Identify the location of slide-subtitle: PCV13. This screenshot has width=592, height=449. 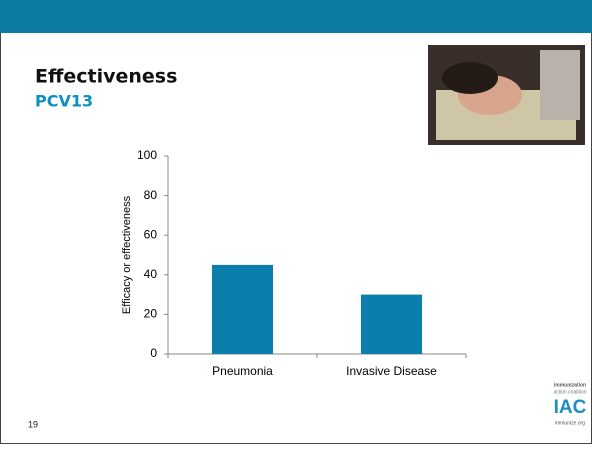
(64, 101).